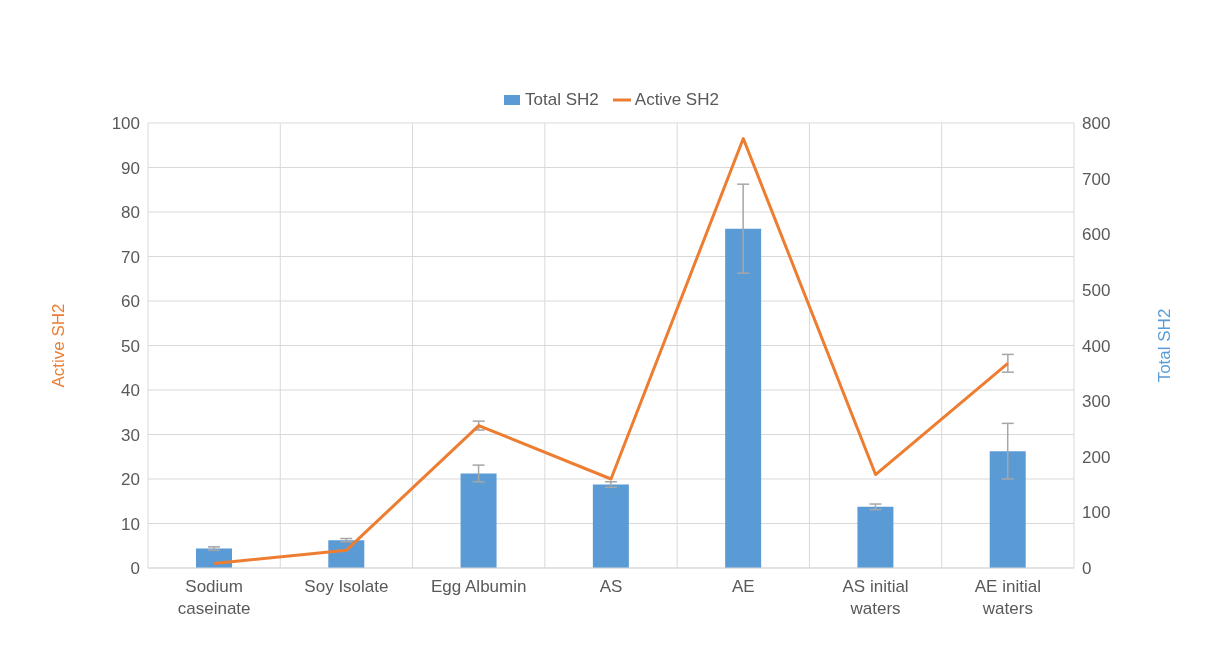 Image resolution: width=1222 pixels, height=656 pixels. I want to click on y-tick-label: 10, so click(130, 524).